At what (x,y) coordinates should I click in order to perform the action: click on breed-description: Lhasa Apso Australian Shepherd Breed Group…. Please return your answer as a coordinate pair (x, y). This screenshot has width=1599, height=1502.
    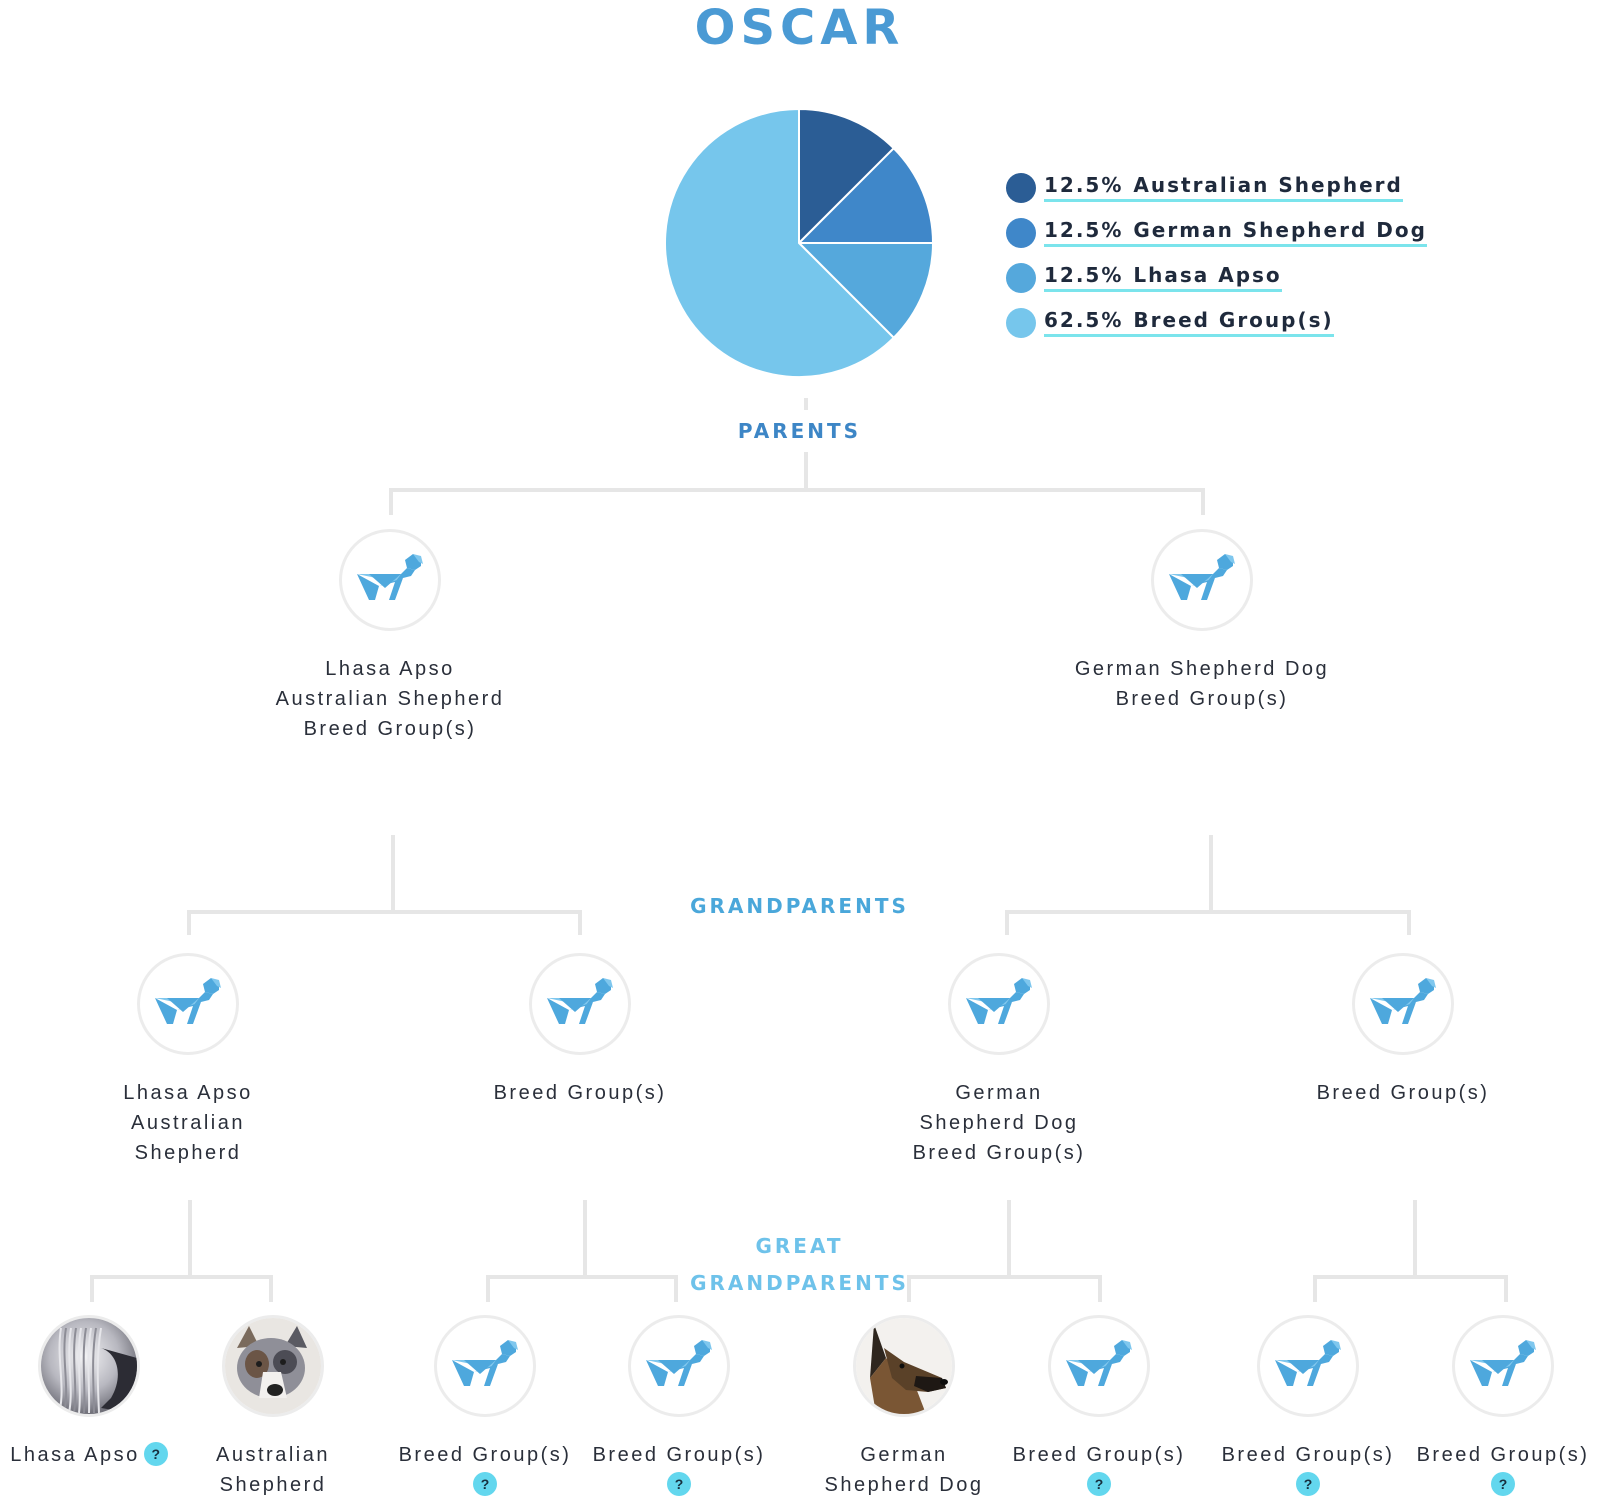
    Looking at the image, I should click on (390, 699).